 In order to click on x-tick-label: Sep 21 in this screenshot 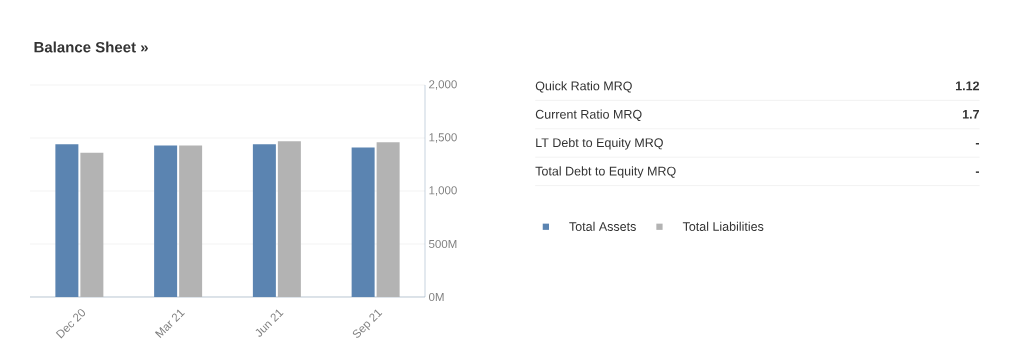, I will do `click(367, 323)`.